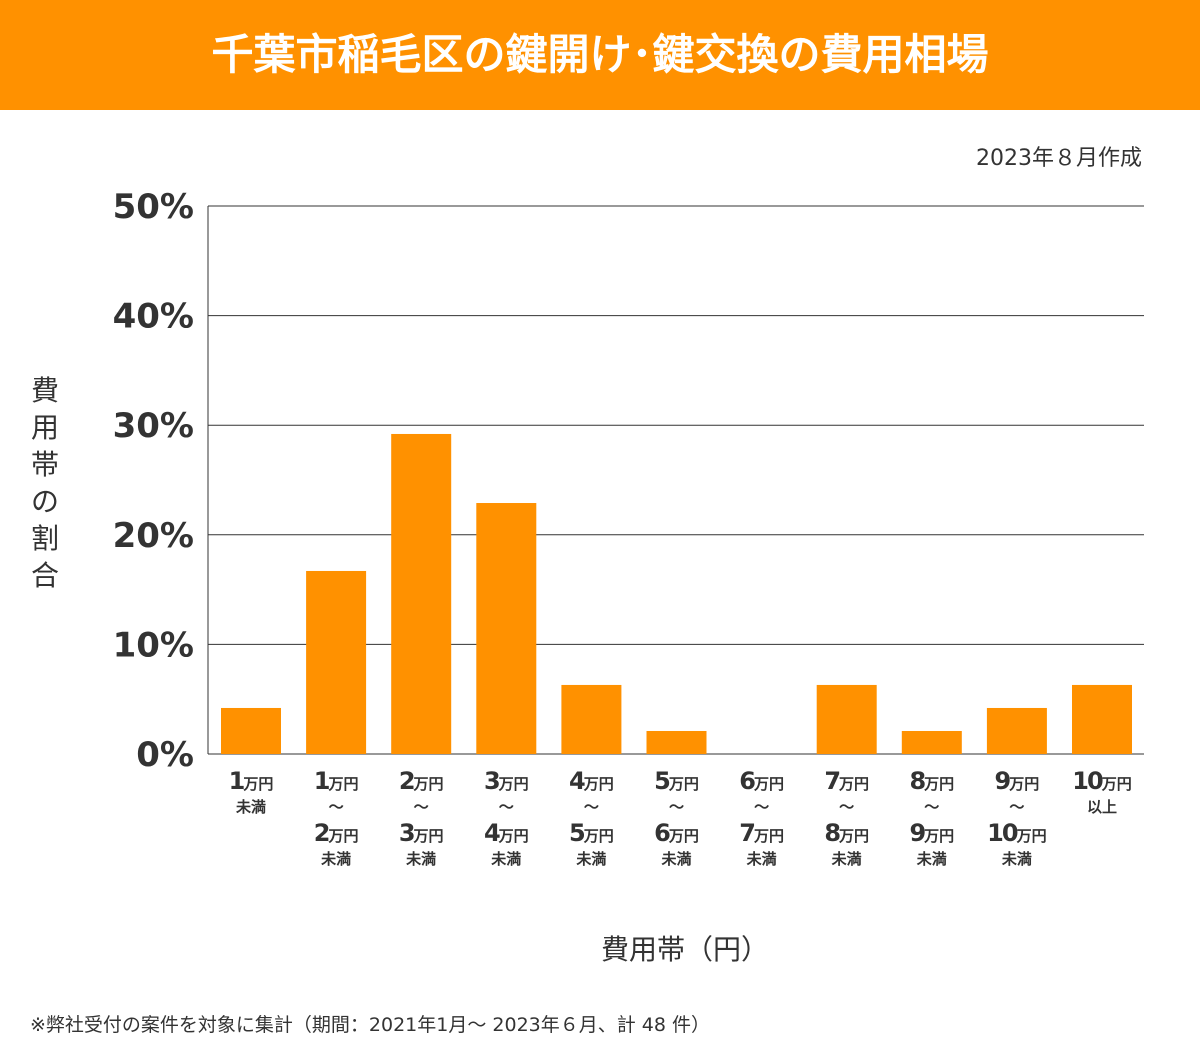 This screenshot has height=1041, width=1200. I want to click on x-tick-label: 5万円〜 6万円 未満, so click(676, 817).